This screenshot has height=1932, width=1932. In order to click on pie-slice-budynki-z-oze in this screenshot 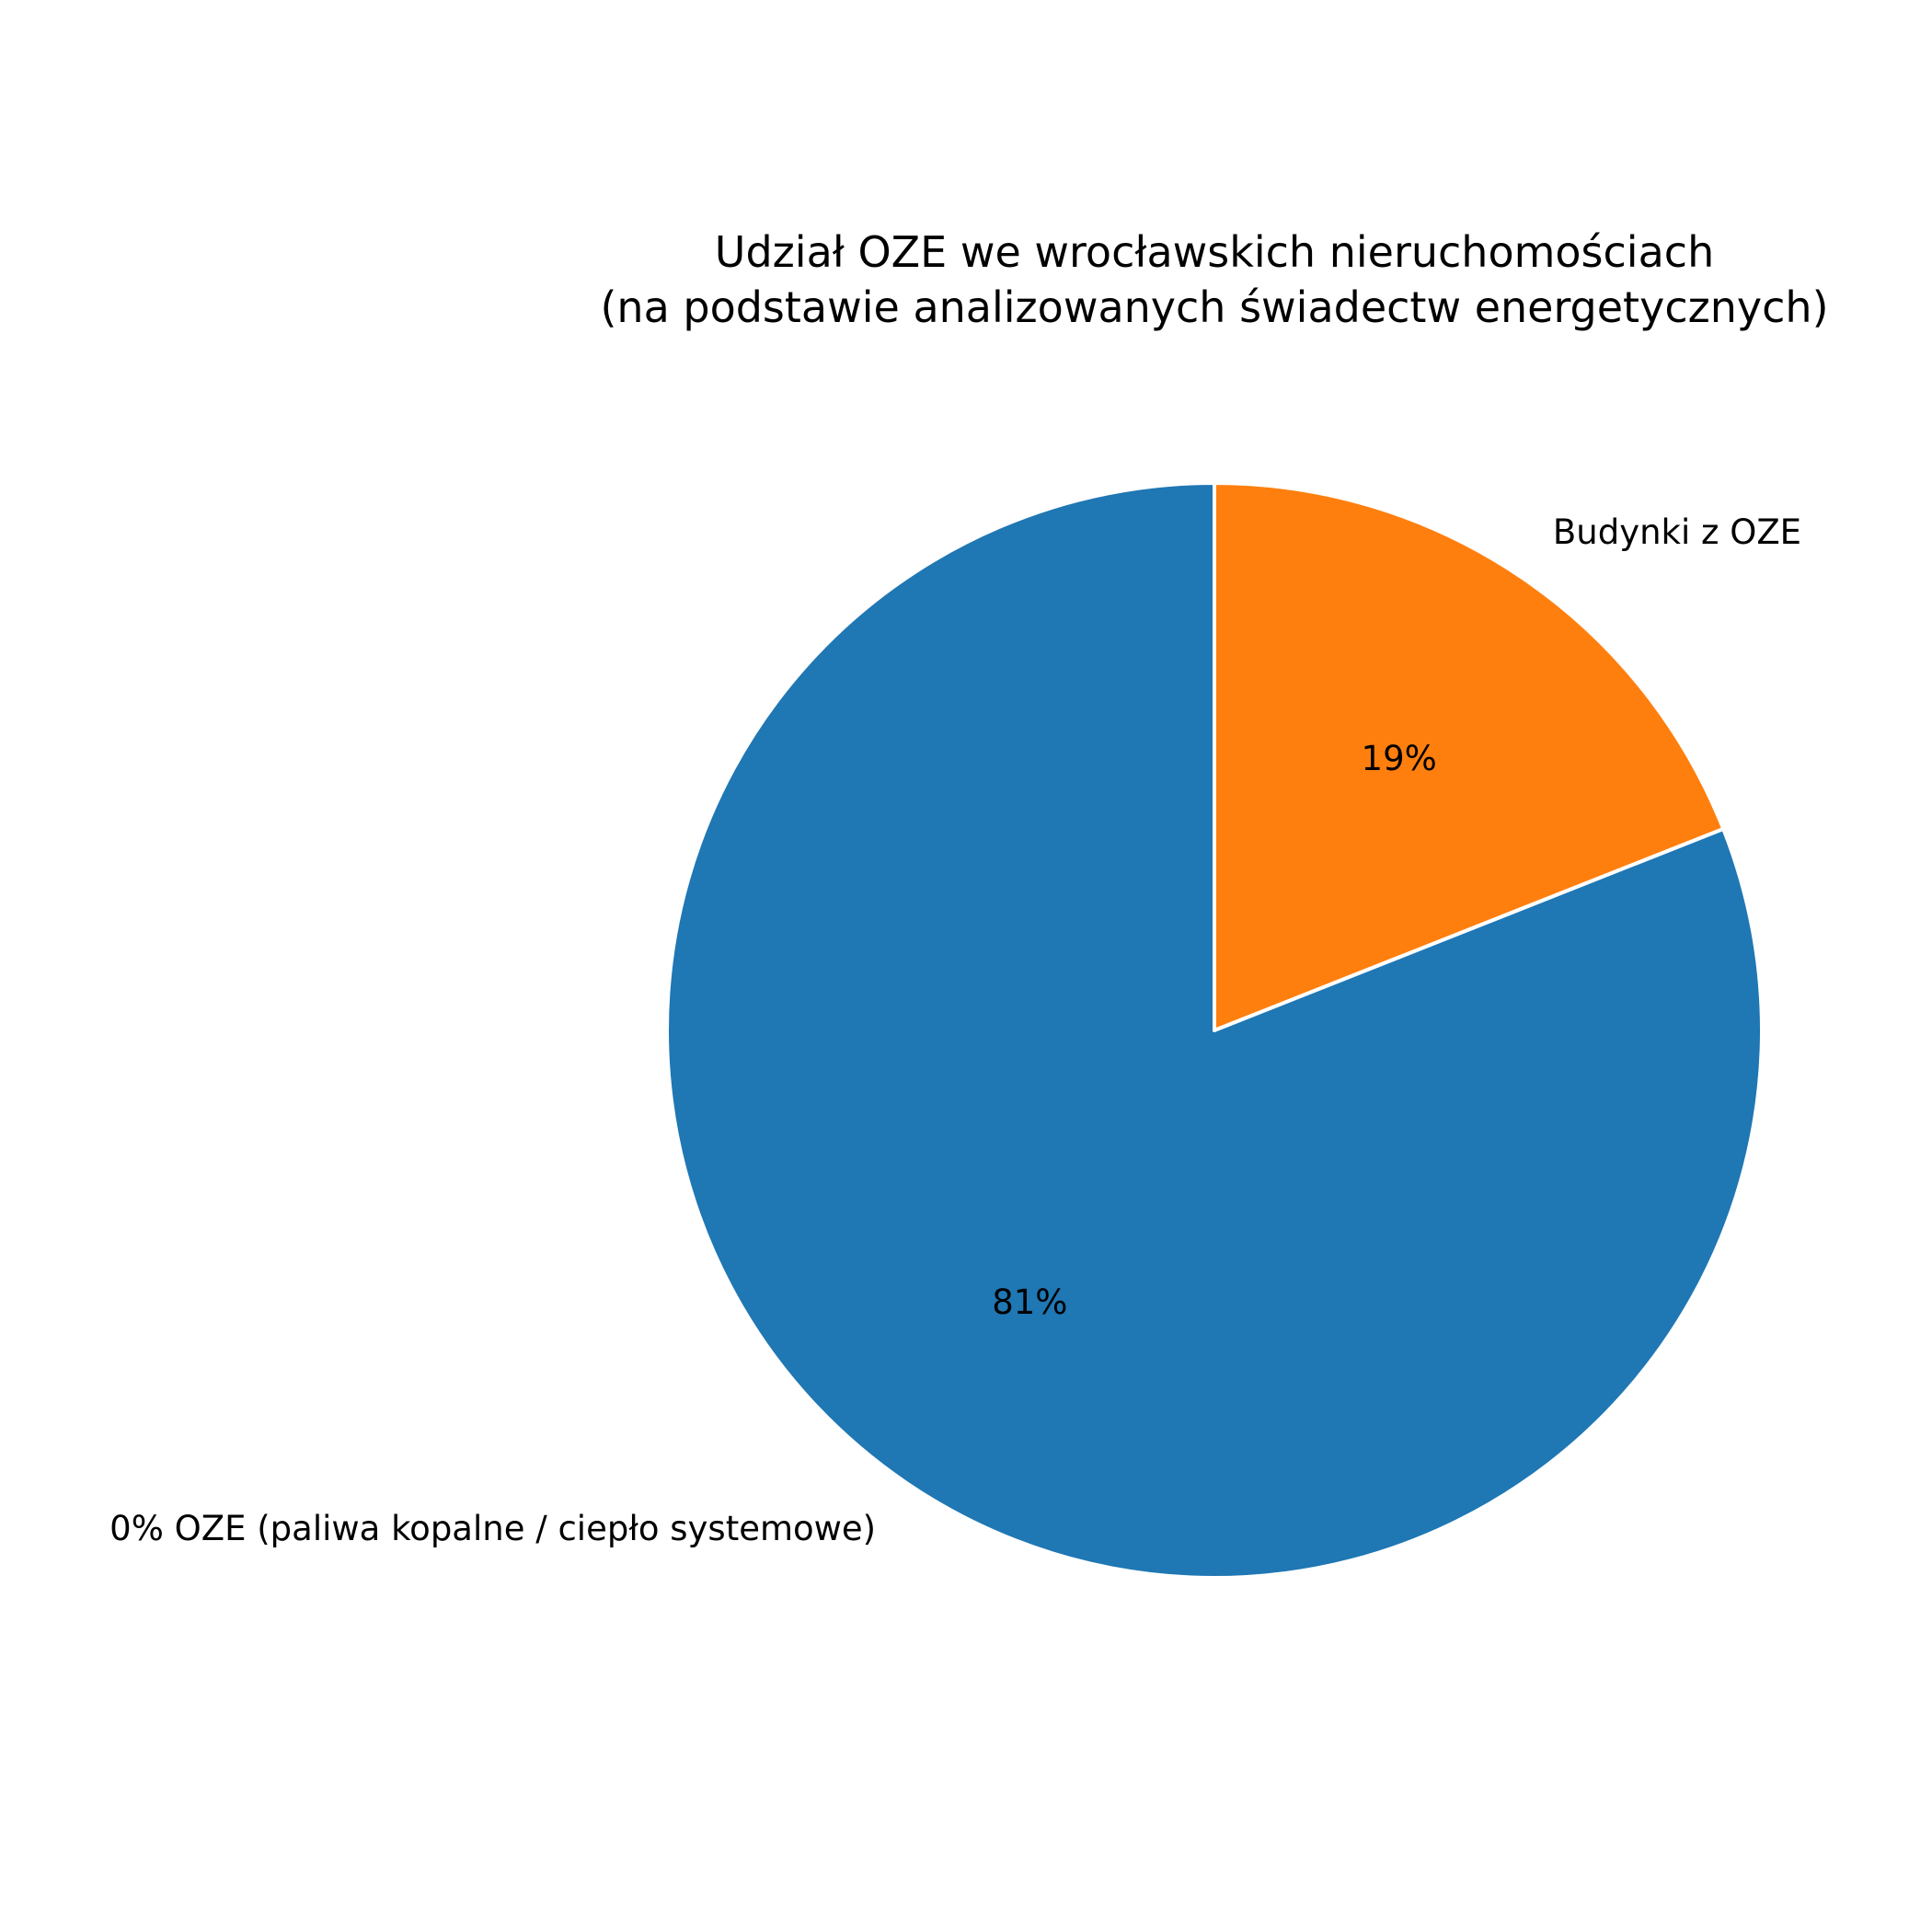, I will do `click(1469, 756)`.